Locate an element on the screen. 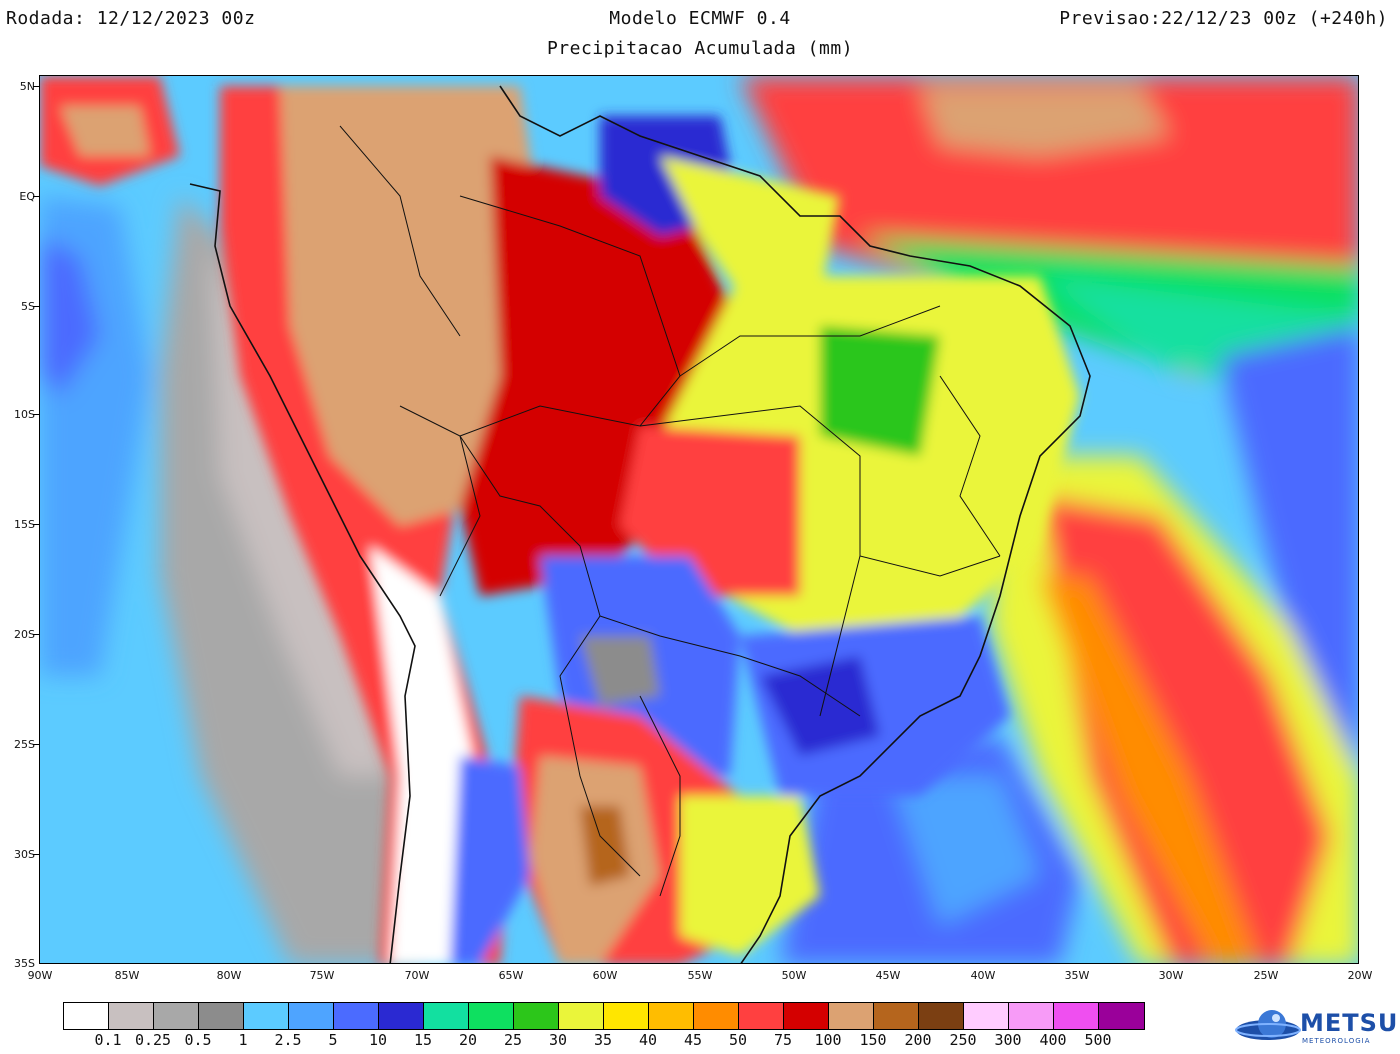 This screenshot has height=1054, width=1400. lon-label-90w: 90W is located at coordinates (40, 975).